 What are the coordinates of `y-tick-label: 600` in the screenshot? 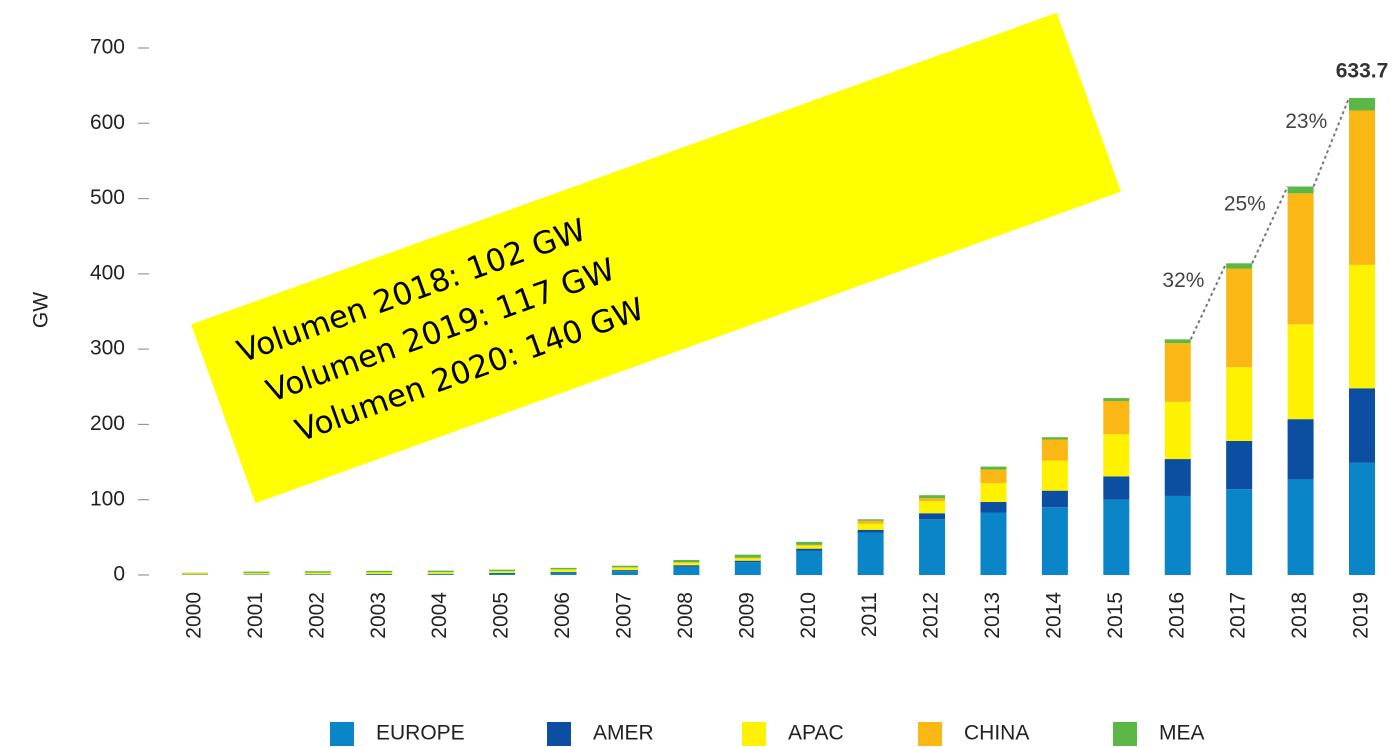 It's located at (107, 122).